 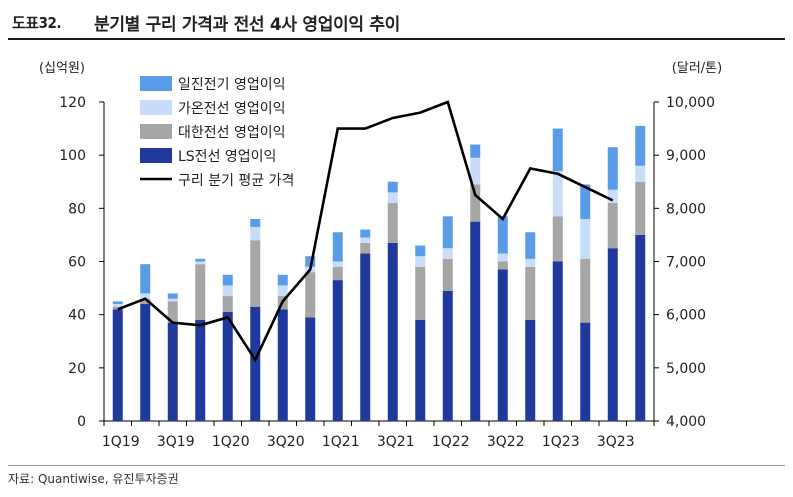 I want to click on x-tick-label: 1Q21, so click(x=341, y=442).